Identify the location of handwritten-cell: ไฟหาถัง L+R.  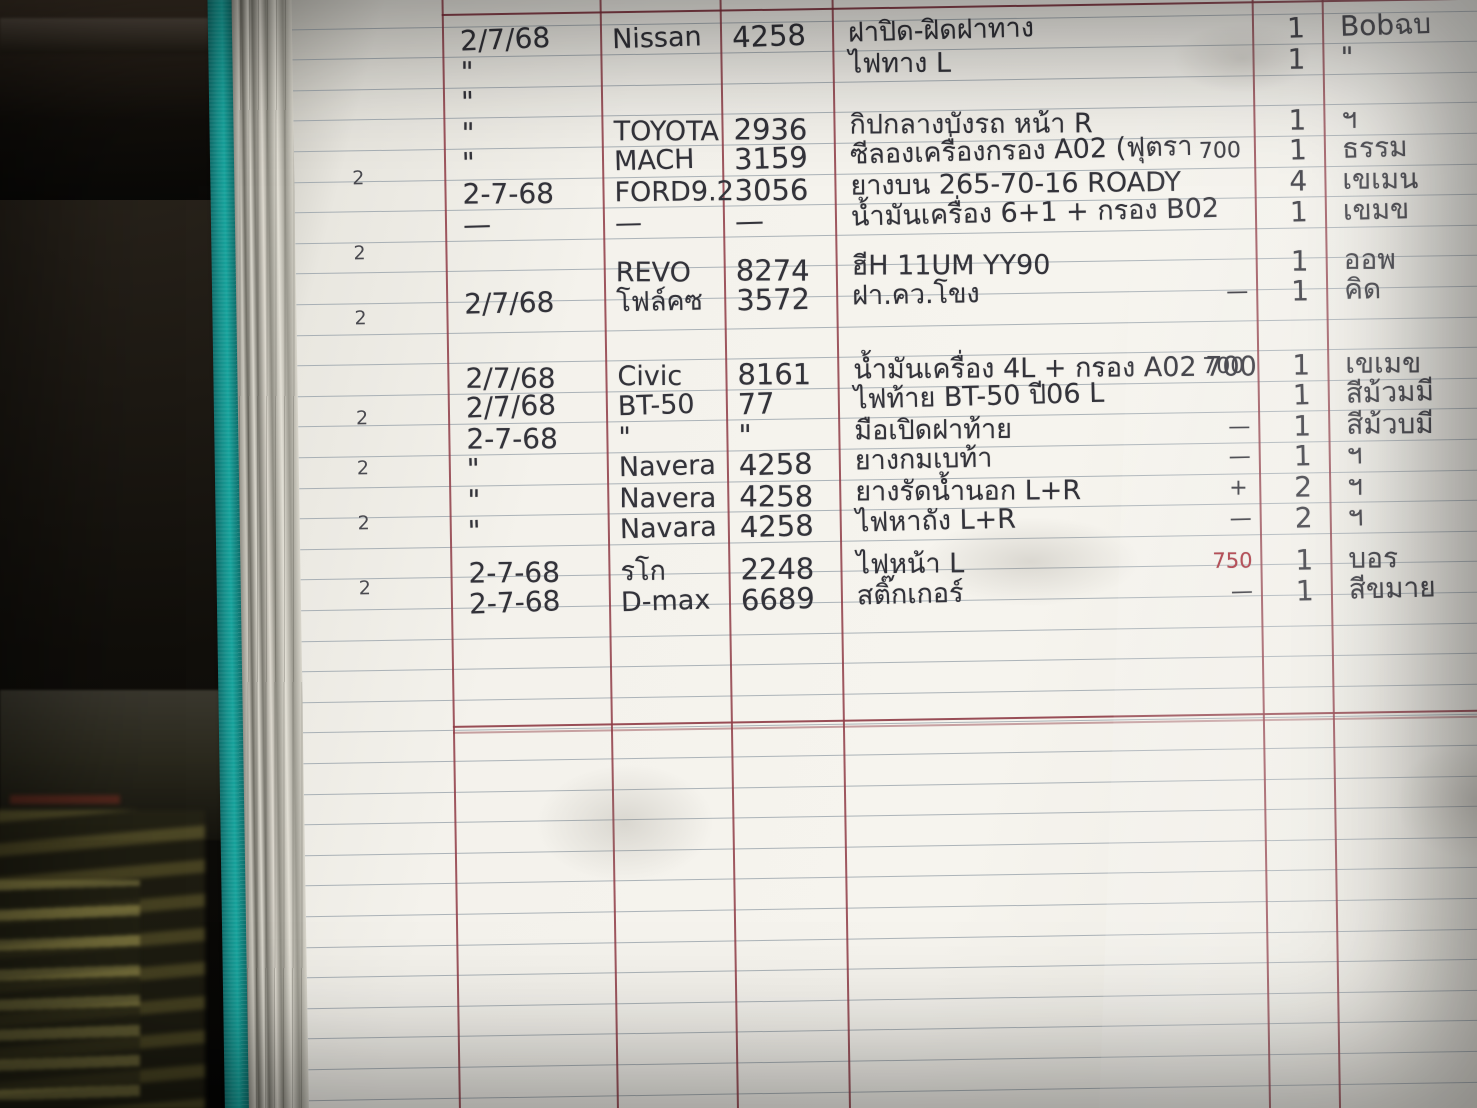
(936, 521).